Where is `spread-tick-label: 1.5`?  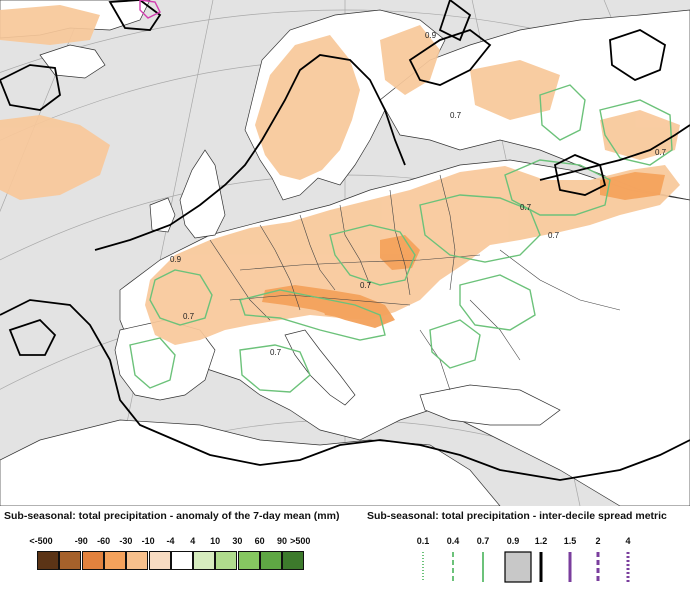 spread-tick-label: 1.5 is located at coordinates (570, 541).